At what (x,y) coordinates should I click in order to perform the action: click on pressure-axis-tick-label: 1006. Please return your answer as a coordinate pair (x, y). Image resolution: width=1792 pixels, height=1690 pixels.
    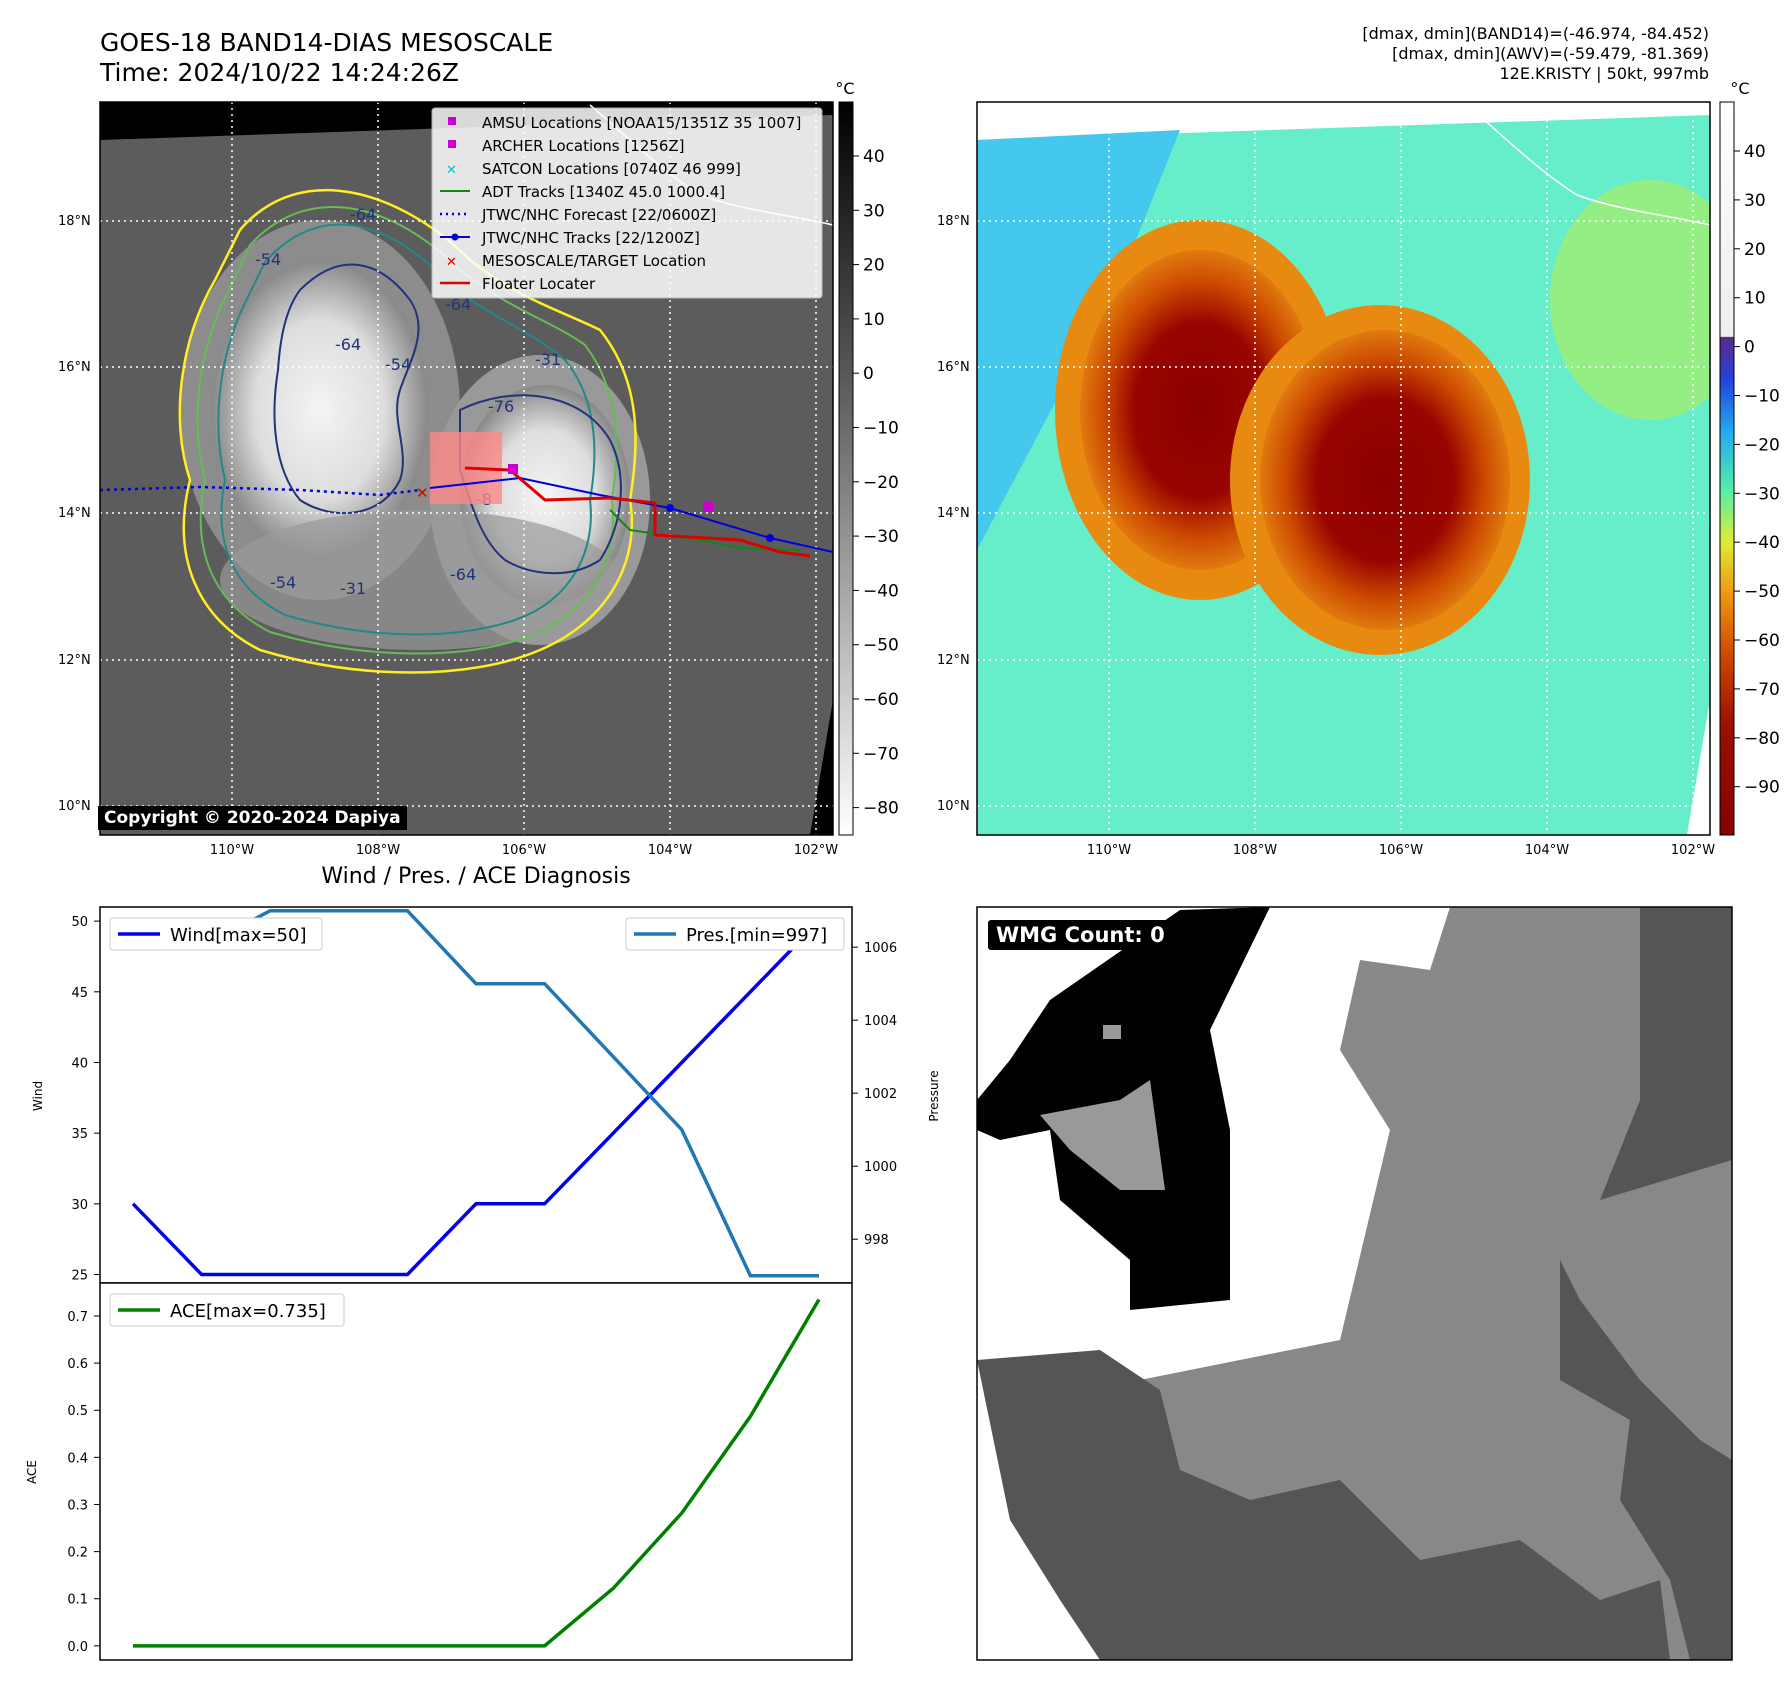
    Looking at the image, I should click on (880, 948).